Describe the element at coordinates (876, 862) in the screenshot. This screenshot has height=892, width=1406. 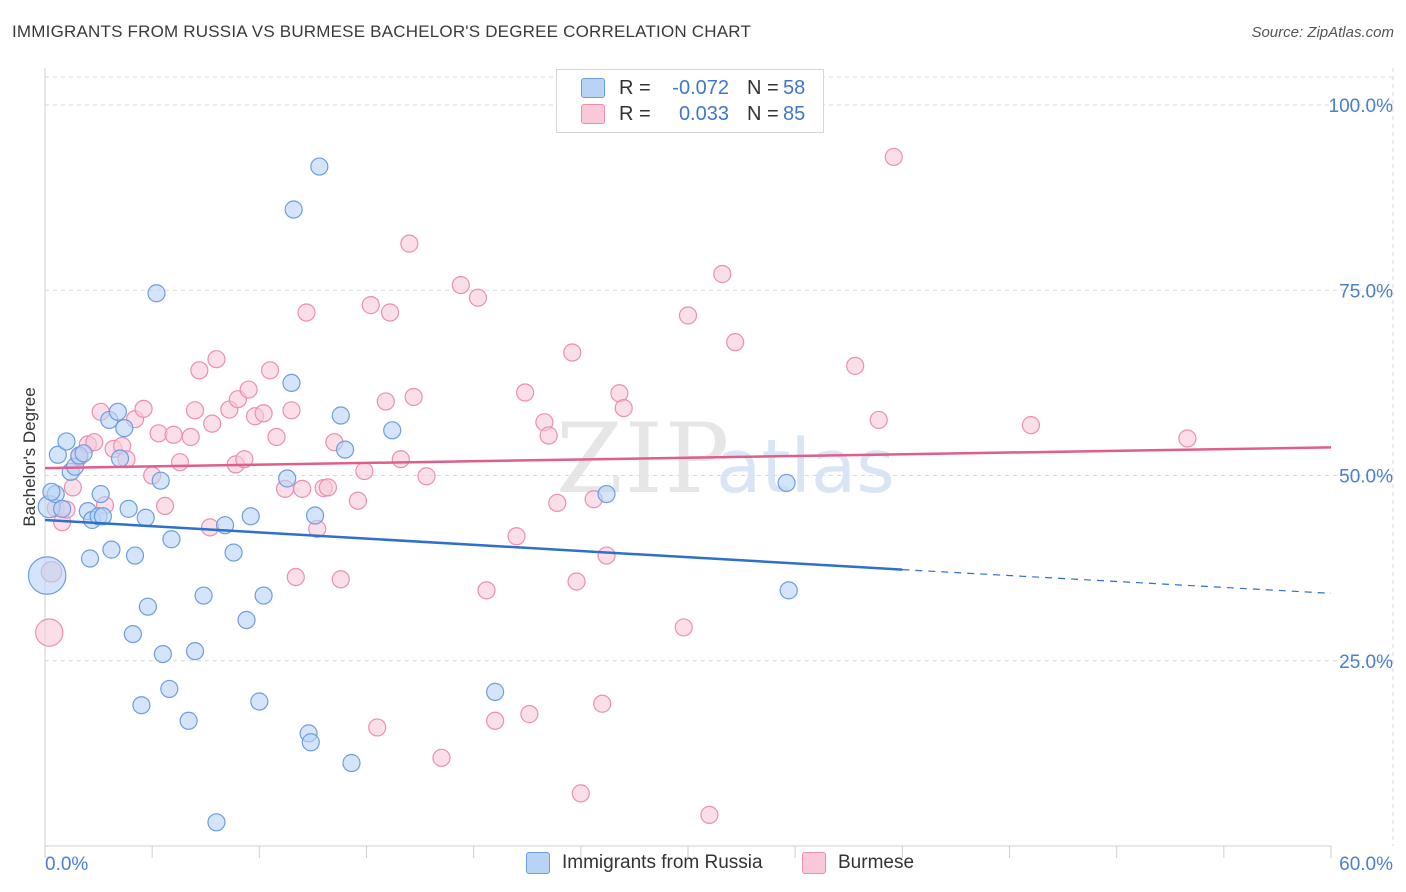
I see `legend-label-burmese: Burmese` at that location.